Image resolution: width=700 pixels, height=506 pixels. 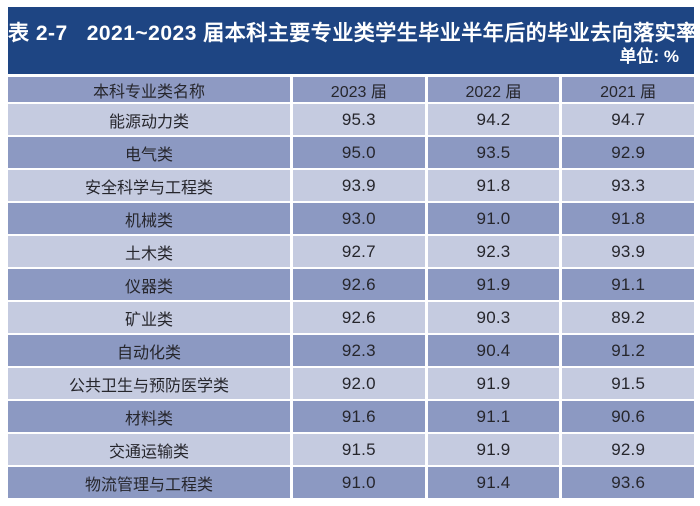 What do you see at coordinates (628, 317) in the screenshot?
I see `rate-cell-2021: 89.2` at bounding box center [628, 317].